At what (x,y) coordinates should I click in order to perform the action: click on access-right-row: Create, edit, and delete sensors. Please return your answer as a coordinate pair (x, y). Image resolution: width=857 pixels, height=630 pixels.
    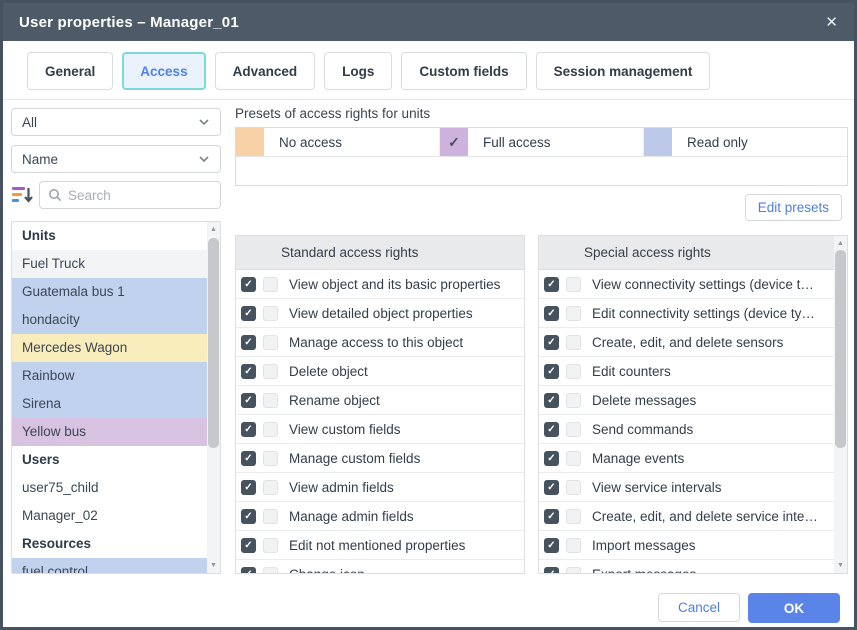
    Looking at the image, I should click on (686, 342).